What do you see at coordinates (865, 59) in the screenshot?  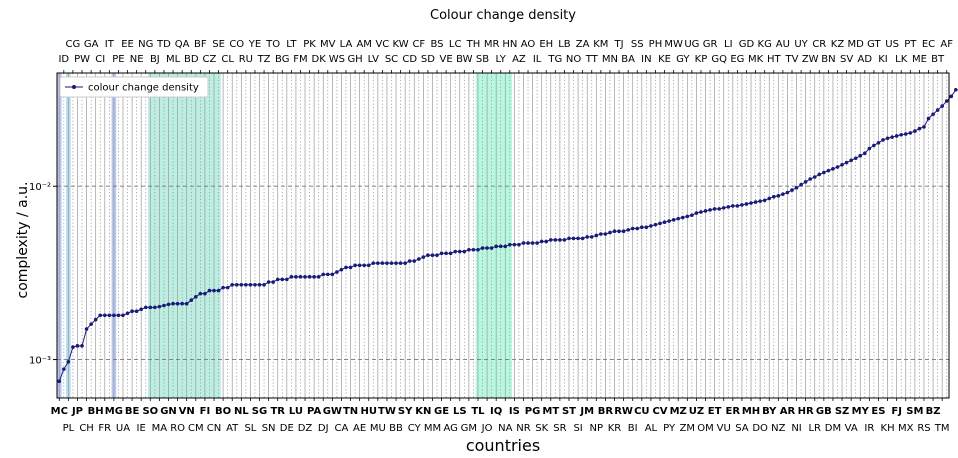 I see `x-tick-label: AD` at bounding box center [865, 59].